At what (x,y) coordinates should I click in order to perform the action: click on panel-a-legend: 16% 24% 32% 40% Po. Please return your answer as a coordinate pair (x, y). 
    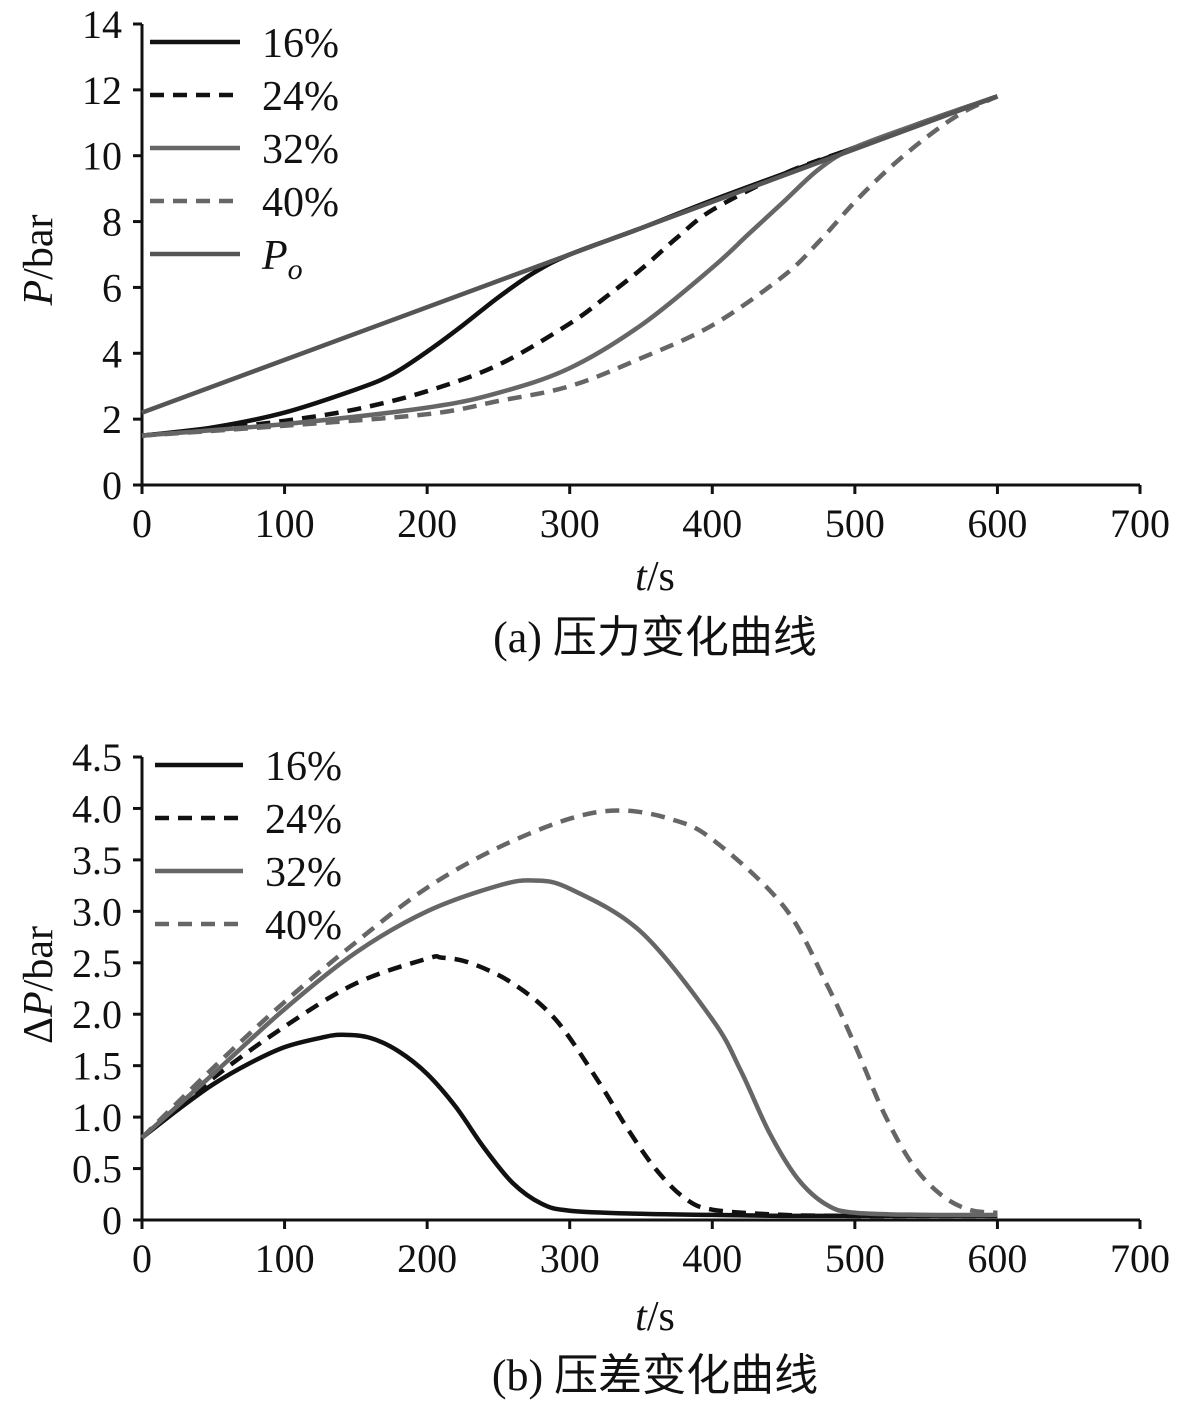
    Looking at the image, I should click on (244, 153).